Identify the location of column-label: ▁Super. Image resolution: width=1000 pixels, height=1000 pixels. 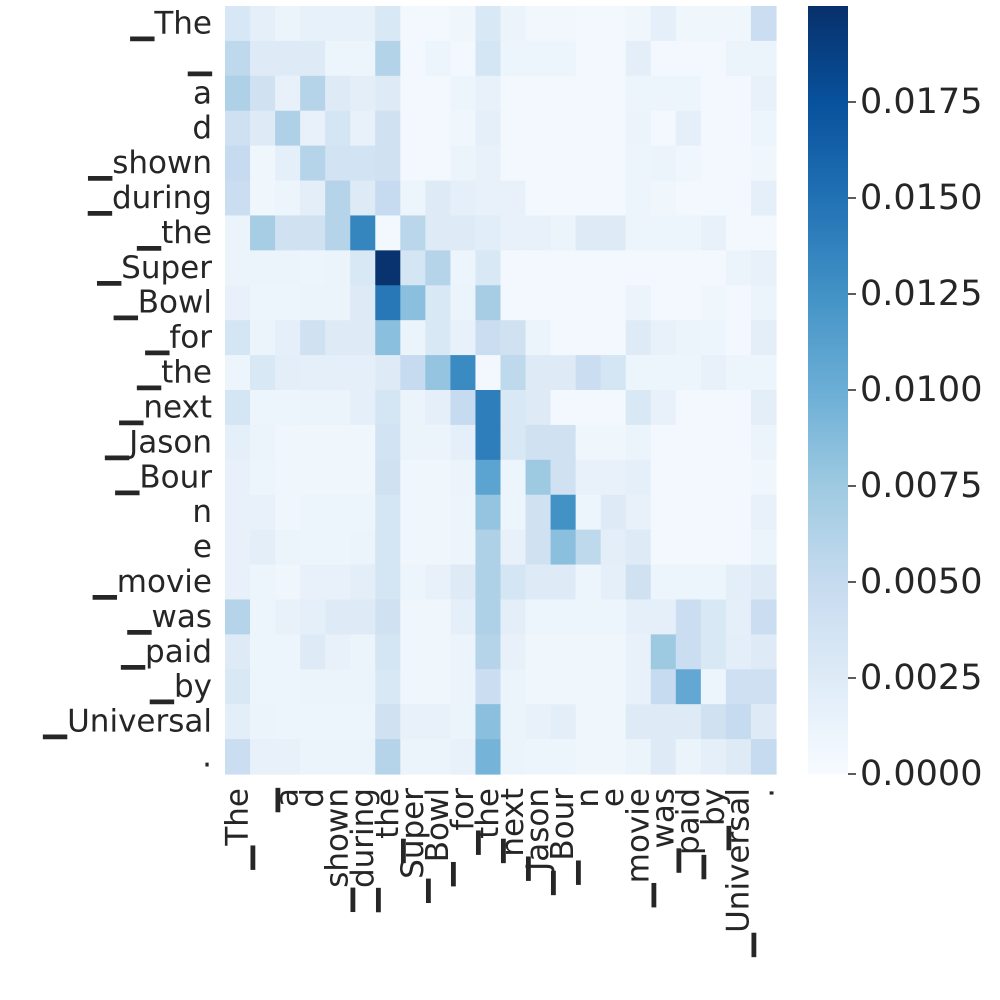
(413, 846).